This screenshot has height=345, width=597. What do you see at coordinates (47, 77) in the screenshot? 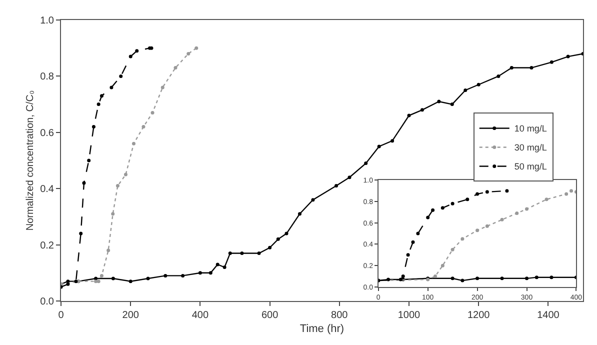
I see `y-tick-label: 0.8` at bounding box center [47, 77].